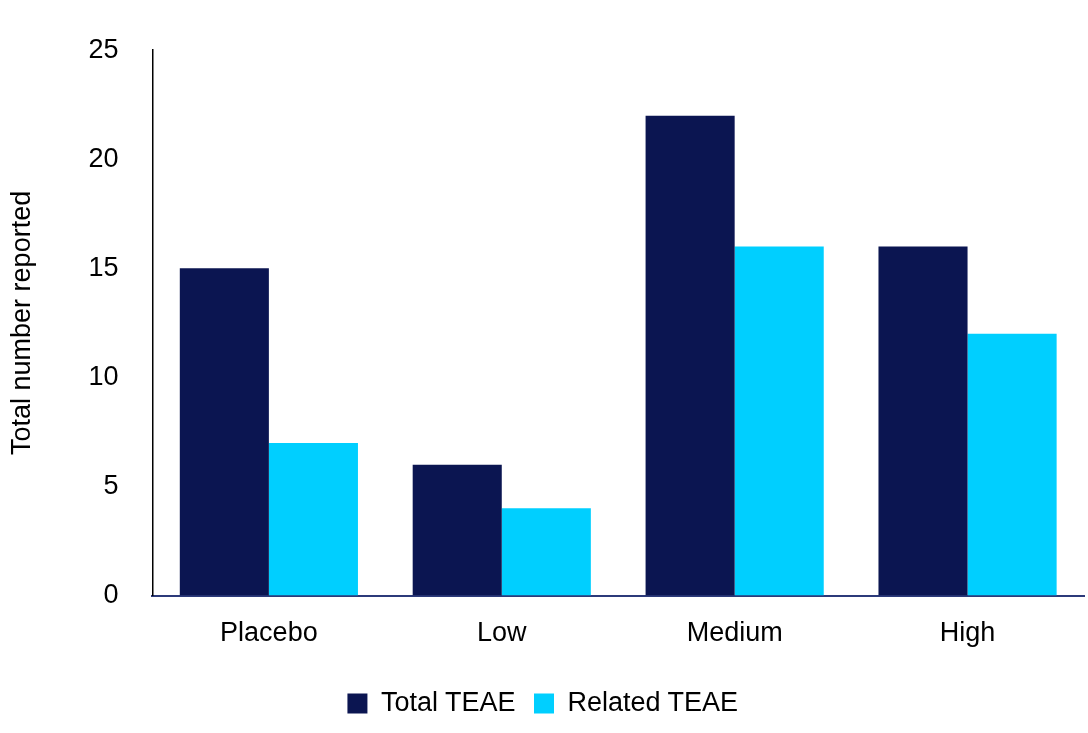 The image size is (1088, 733). Describe the element at coordinates (111, 594) in the screenshot. I see `y-tick-label: 0` at that location.